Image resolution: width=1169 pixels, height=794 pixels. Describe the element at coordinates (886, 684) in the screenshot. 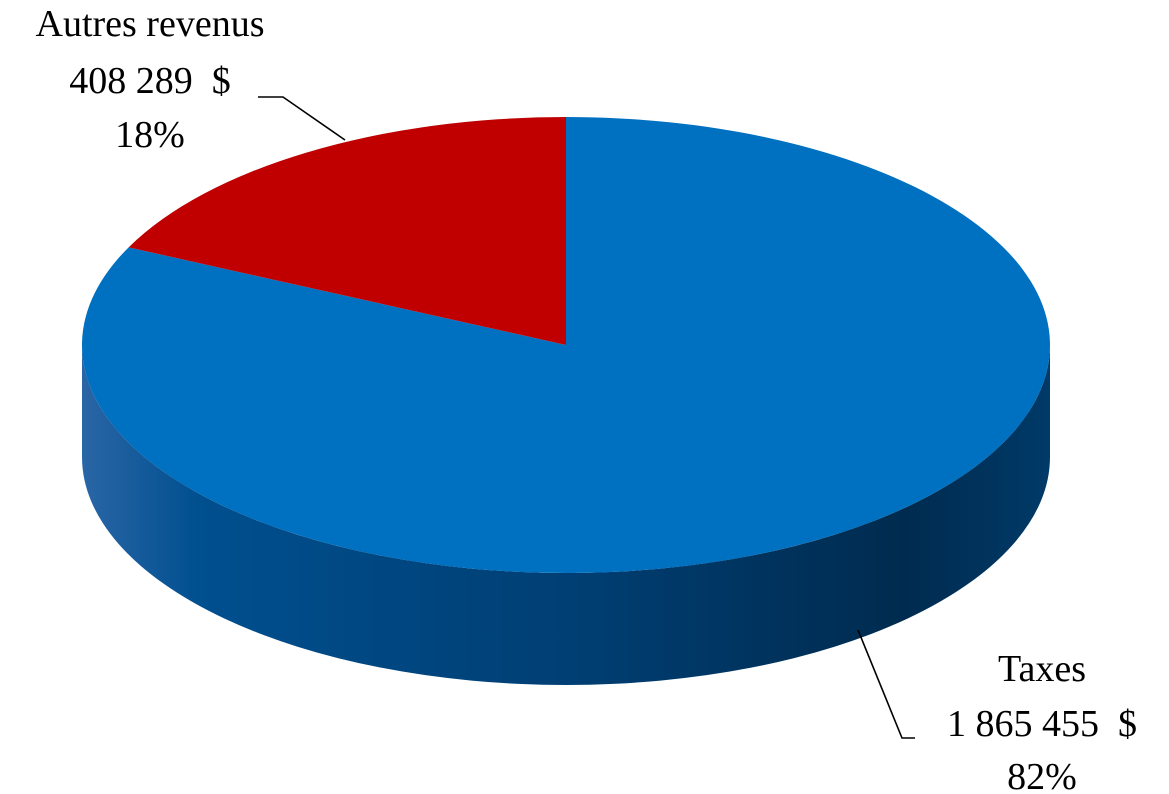

I see `leader-line-taxes` at that location.